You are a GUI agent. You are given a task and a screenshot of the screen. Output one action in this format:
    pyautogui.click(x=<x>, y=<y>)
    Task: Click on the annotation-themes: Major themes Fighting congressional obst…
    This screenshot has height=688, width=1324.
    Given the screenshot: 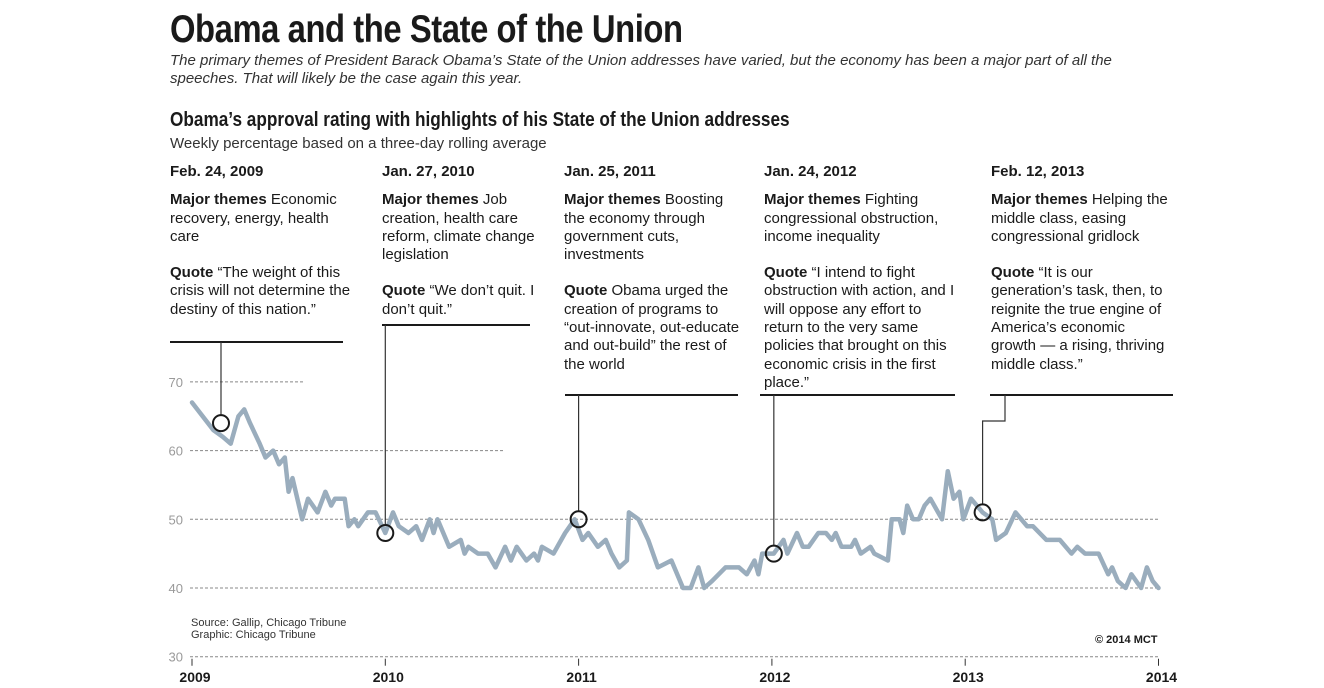 What is the action you would take?
    pyautogui.click(x=863, y=218)
    